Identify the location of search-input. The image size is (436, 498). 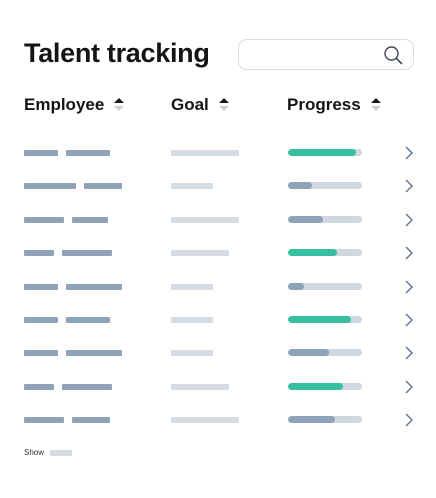
(326, 54).